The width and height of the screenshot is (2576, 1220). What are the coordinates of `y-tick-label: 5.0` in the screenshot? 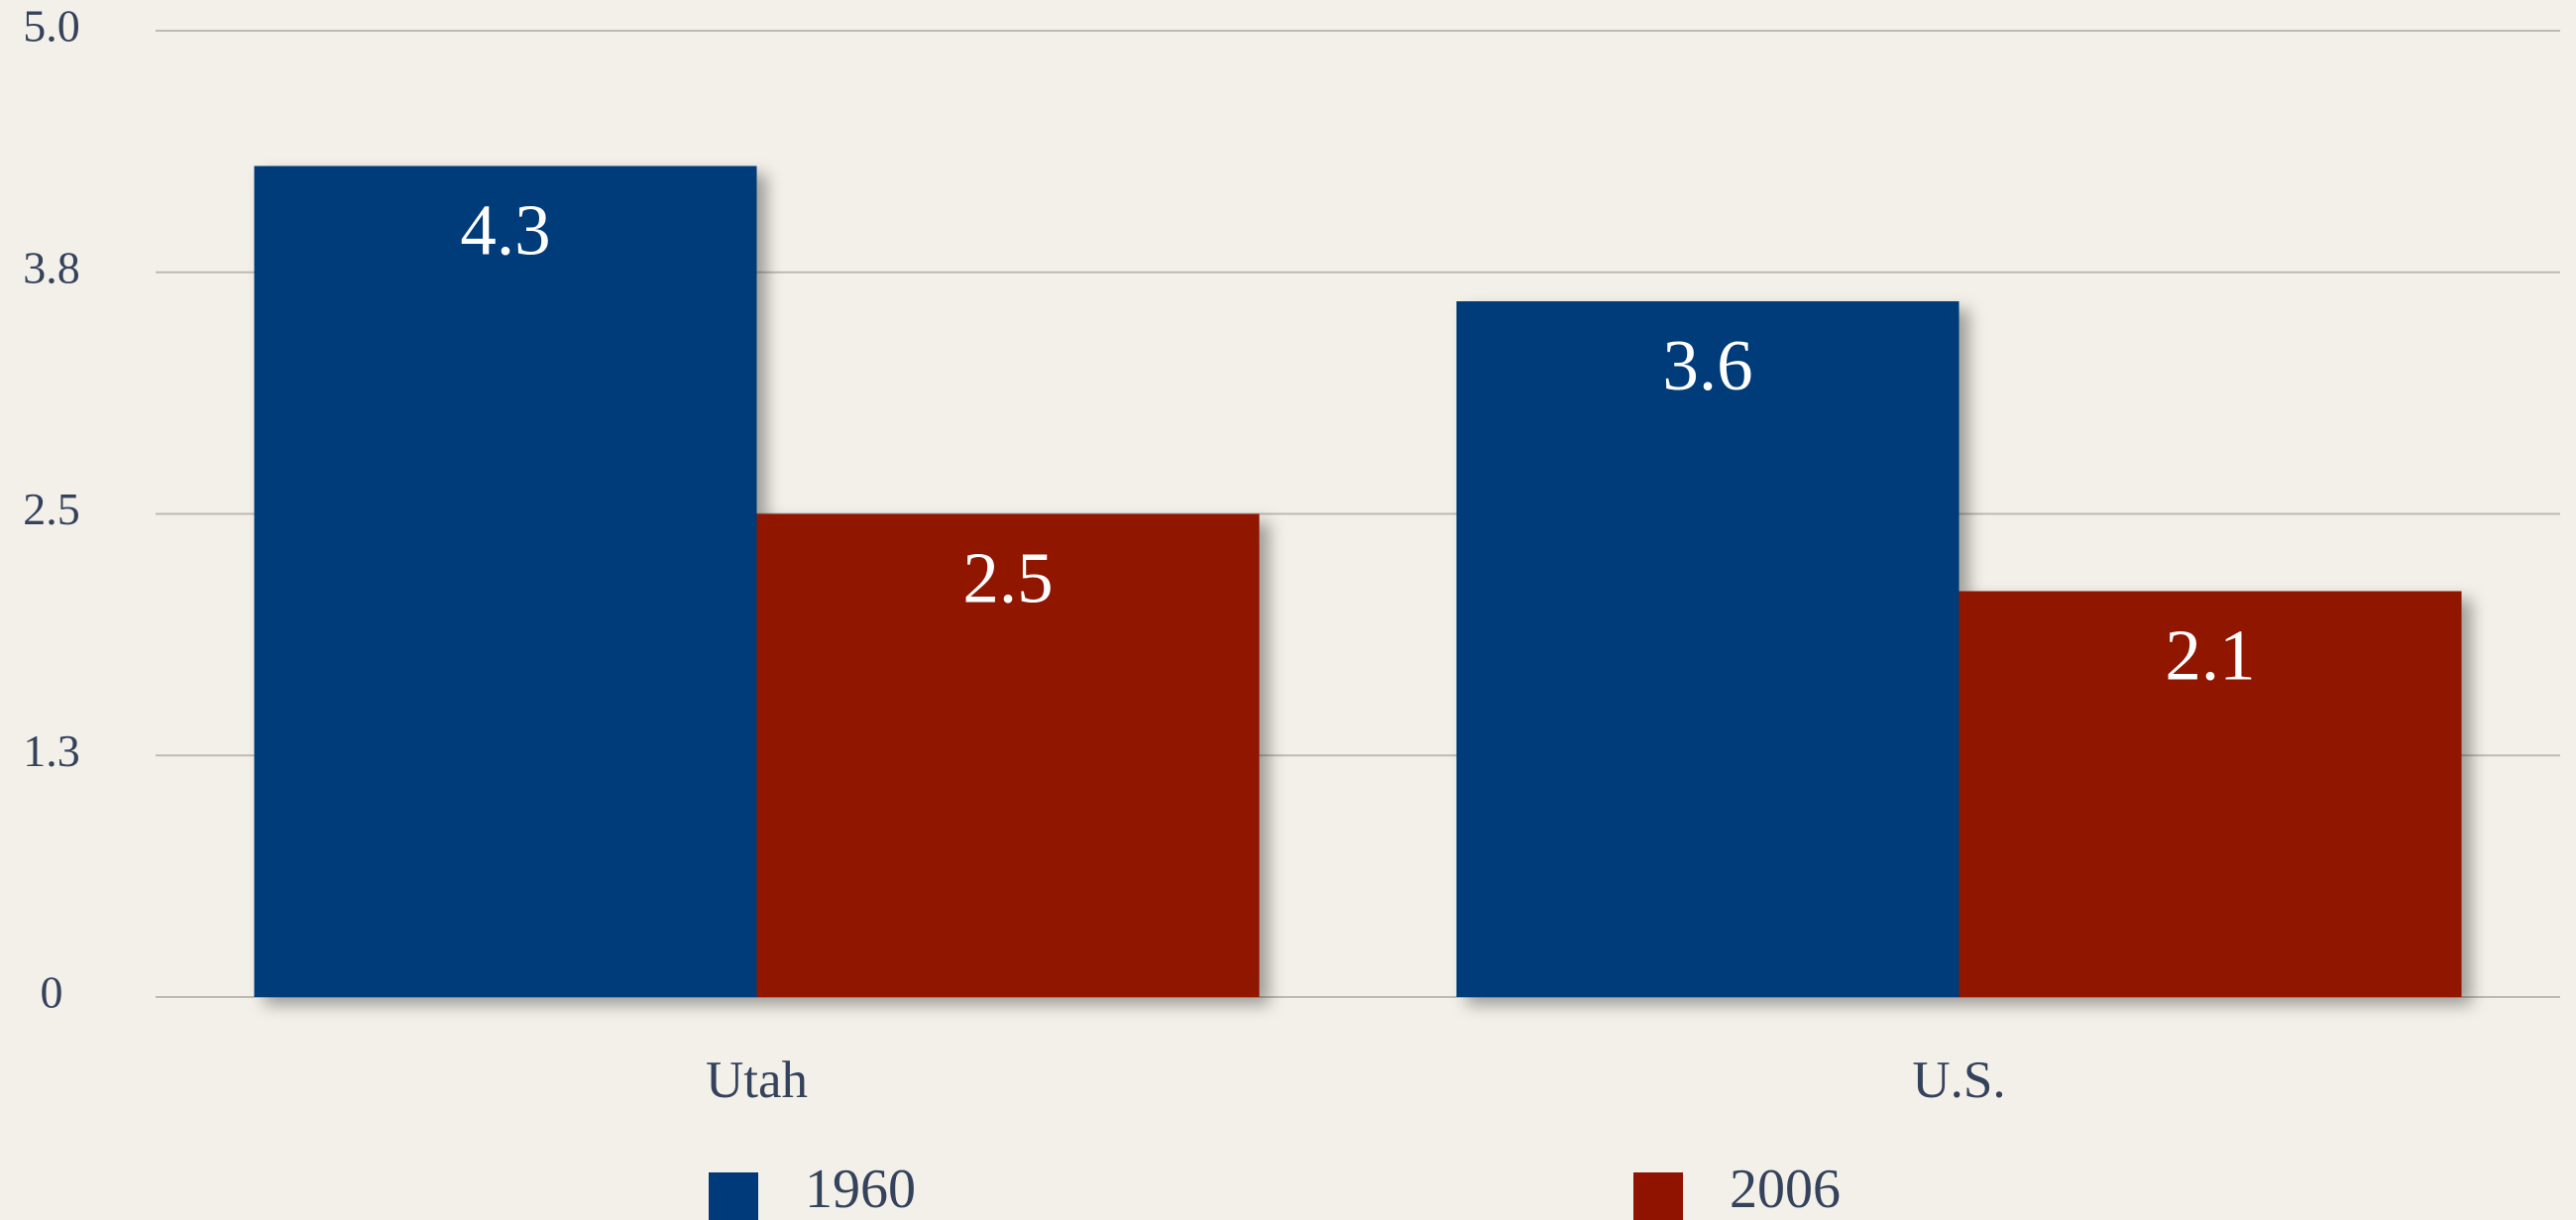 It's located at (51, 27).